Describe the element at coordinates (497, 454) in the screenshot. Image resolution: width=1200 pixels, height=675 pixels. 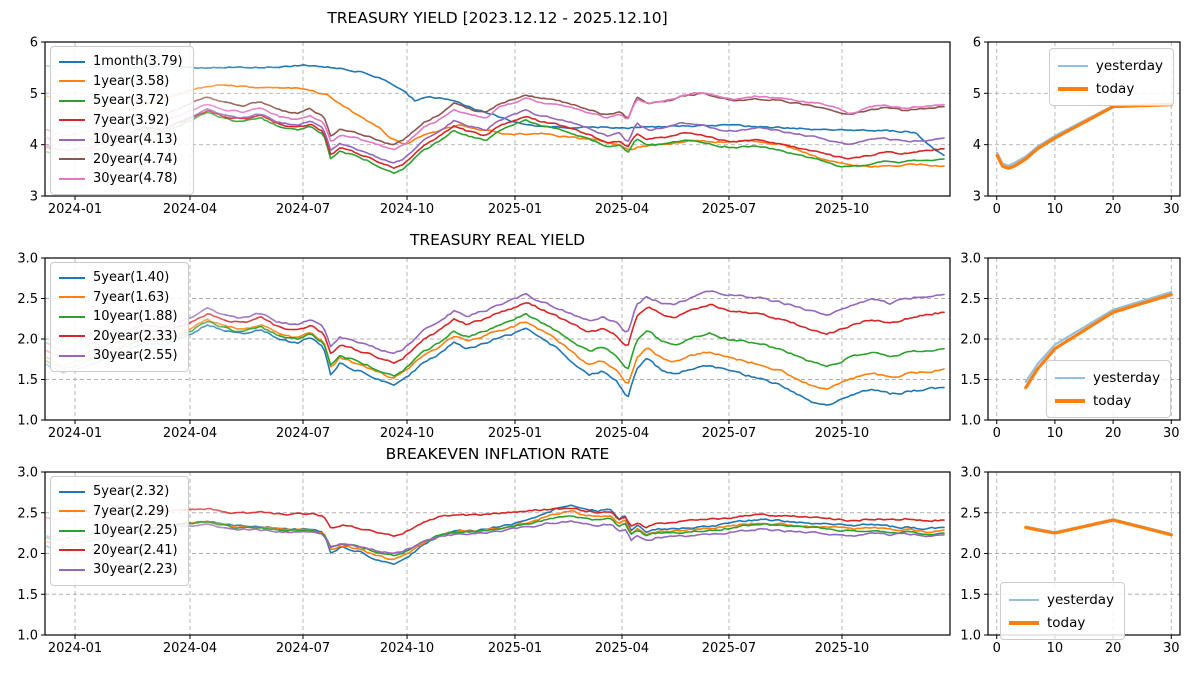
I see `chart-title-breakeven-inflation: BREAKEVEN INFLATION RATE` at that location.